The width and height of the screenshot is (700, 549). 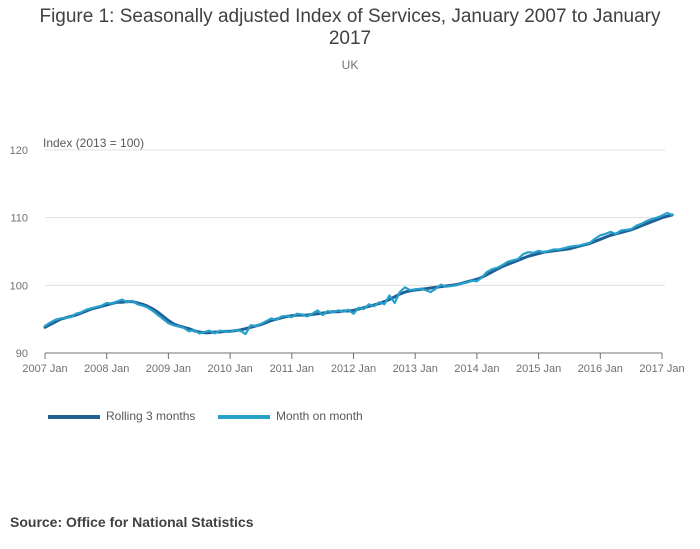 I want to click on x-tick-label: 2014 Jan, so click(x=476, y=369).